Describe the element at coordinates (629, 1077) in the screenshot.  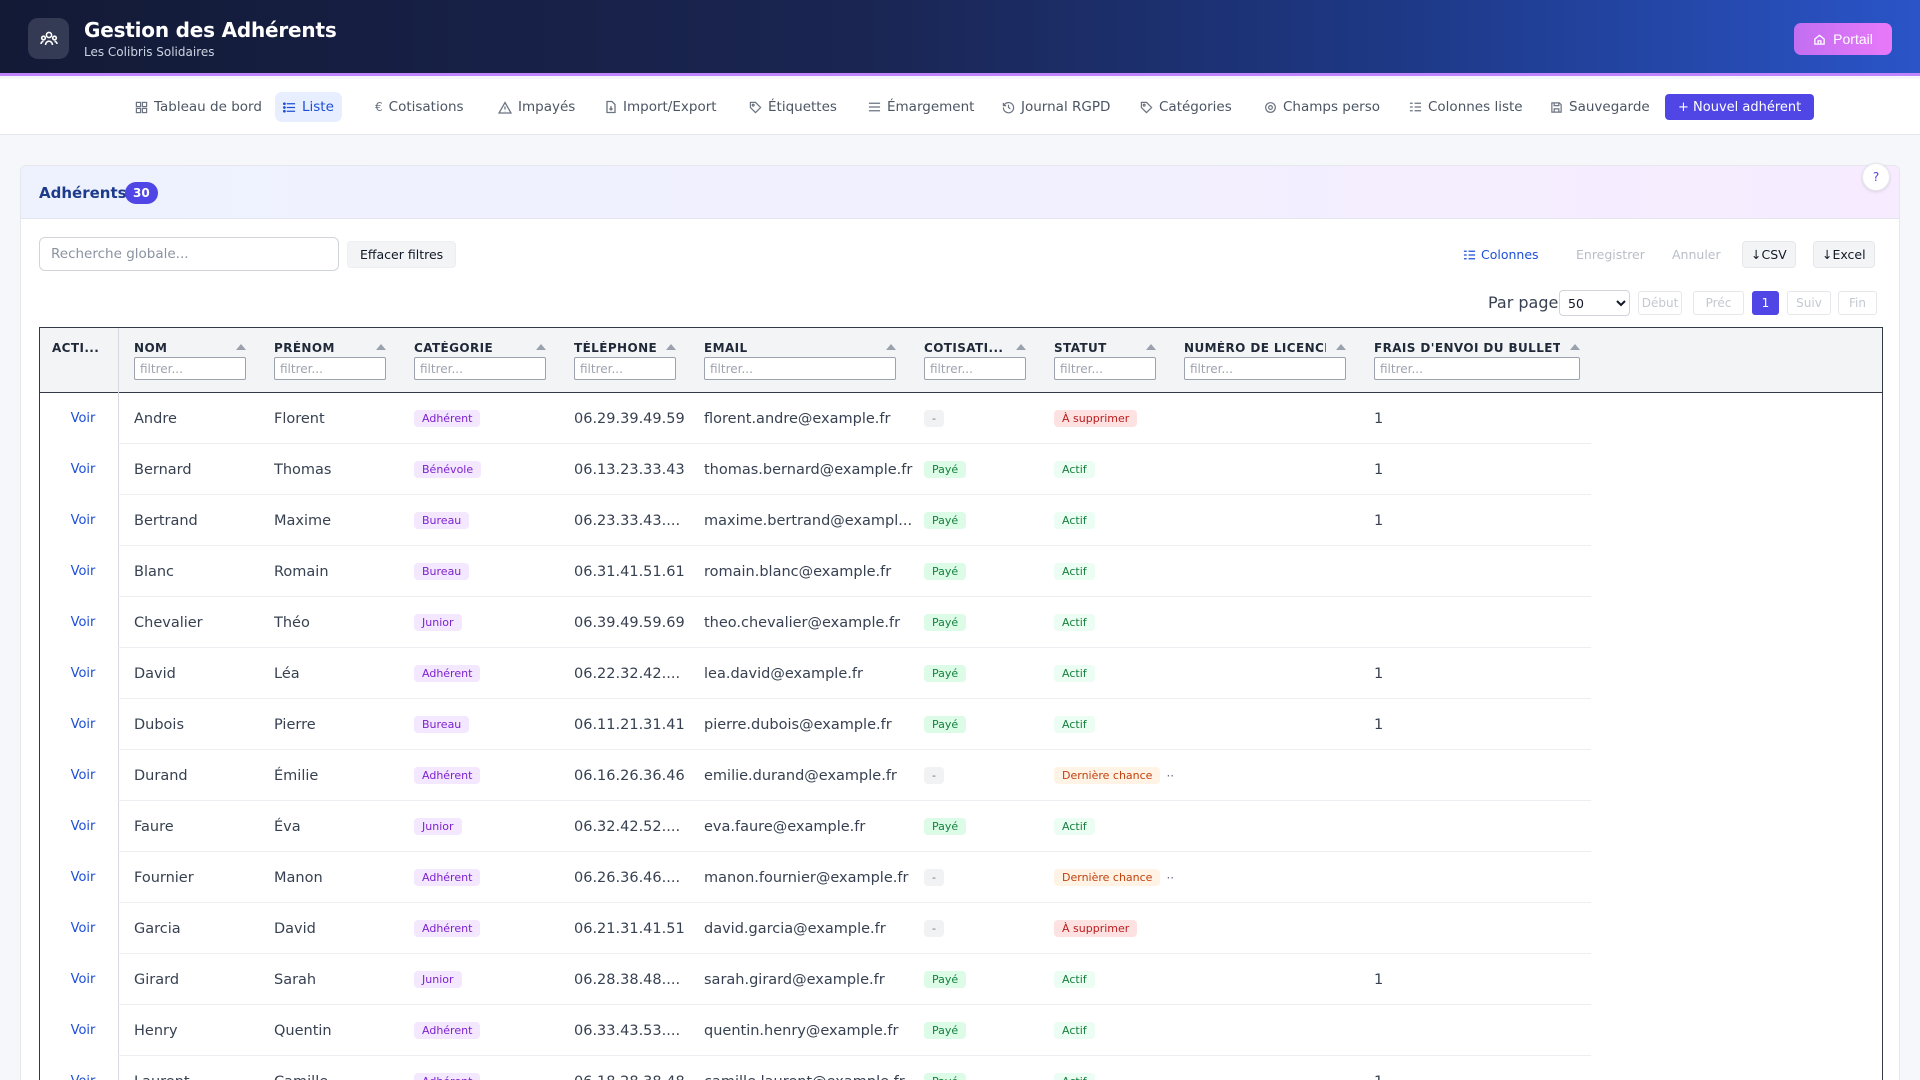
I see `telephone-value: 06.18.28.38.48` at that location.